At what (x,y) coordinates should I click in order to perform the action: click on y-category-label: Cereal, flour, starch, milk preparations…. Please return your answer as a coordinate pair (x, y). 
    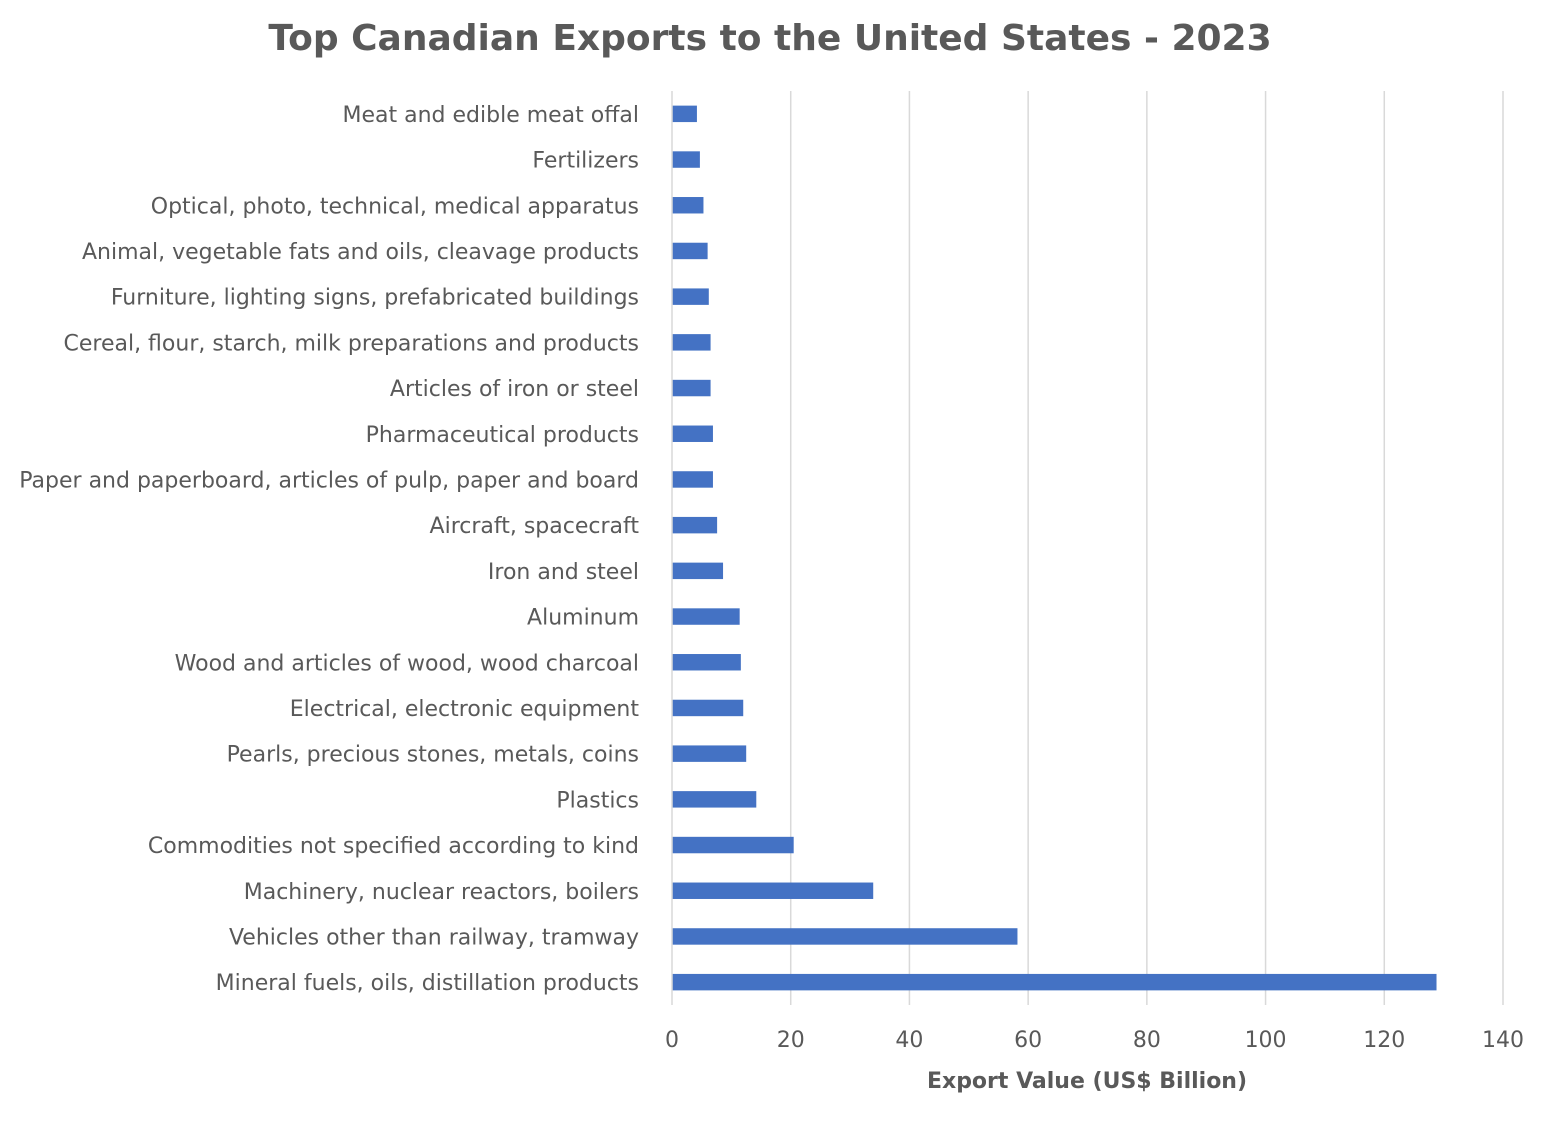
    Looking at the image, I should click on (351, 343).